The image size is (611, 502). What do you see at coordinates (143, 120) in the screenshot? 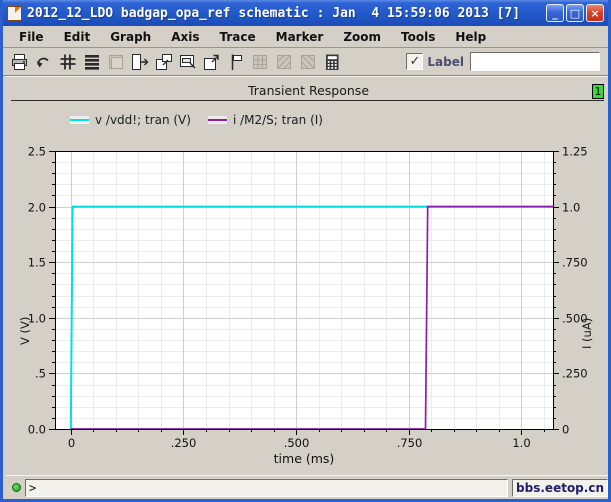
I see `legend-label: v /vdd!; tran (V)` at bounding box center [143, 120].